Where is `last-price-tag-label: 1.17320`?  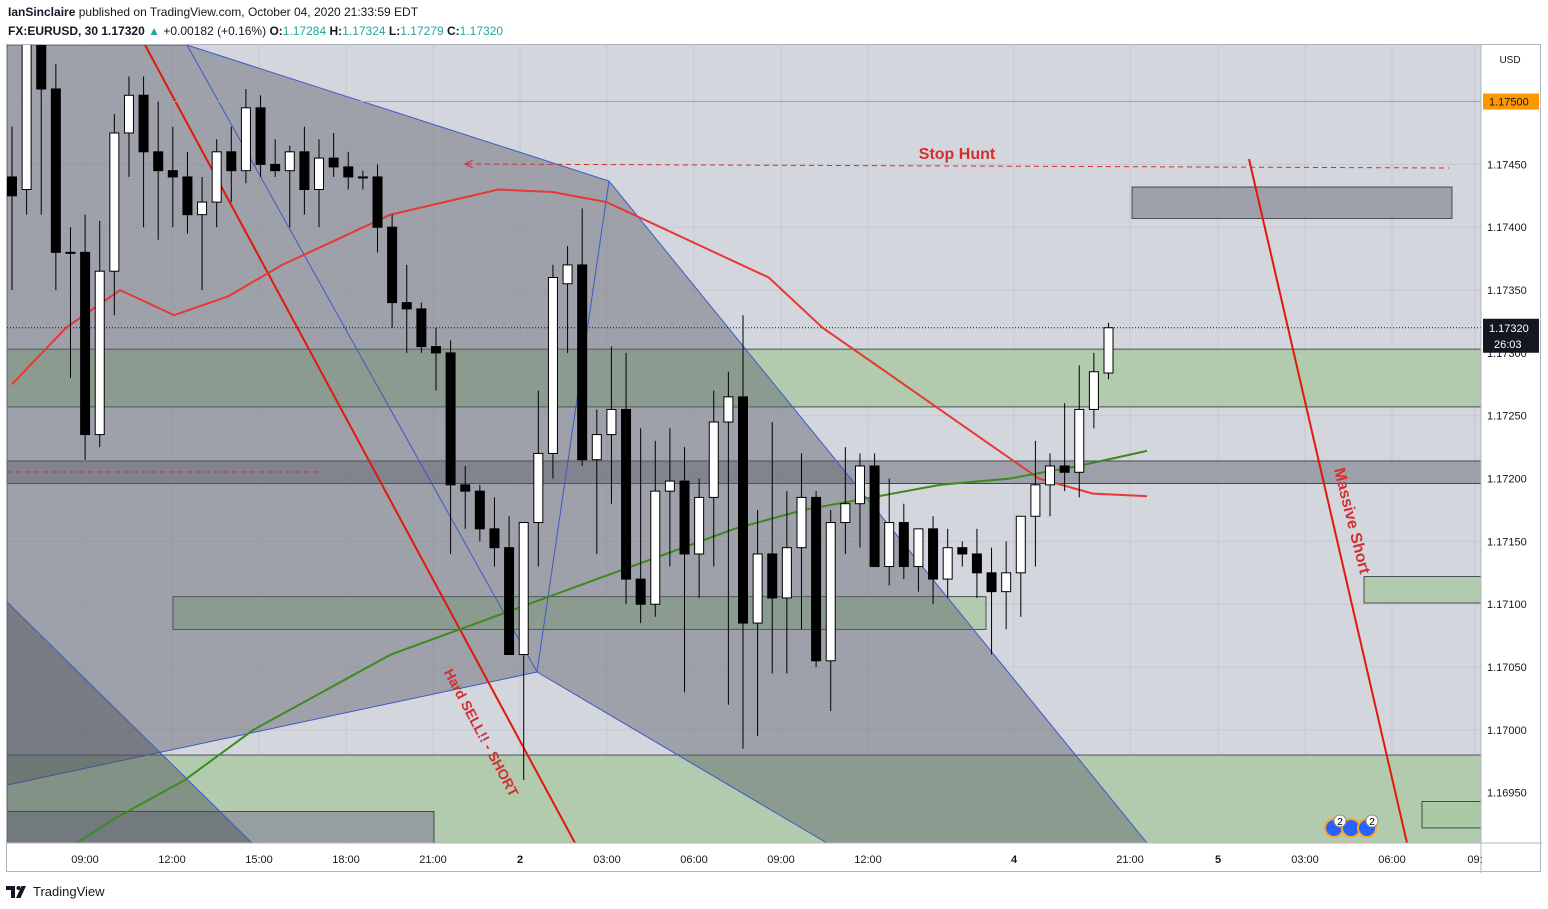
last-price-tag-label: 1.17320 is located at coordinates (1509, 329).